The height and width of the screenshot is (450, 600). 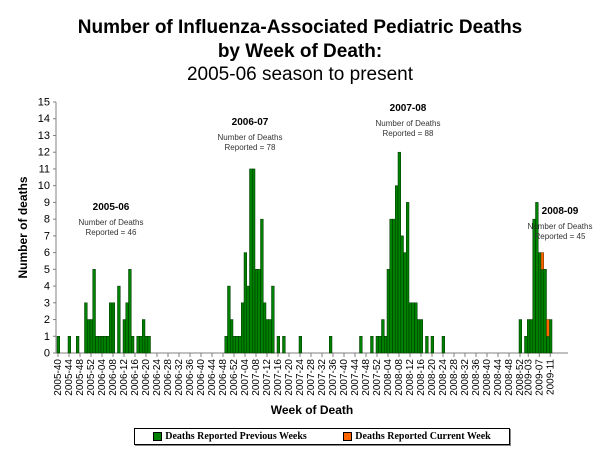 What do you see at coordinates (124, 377) in the screenshot?
I see `x-tick-label: 2006-12` at bounding box center [124, 377].